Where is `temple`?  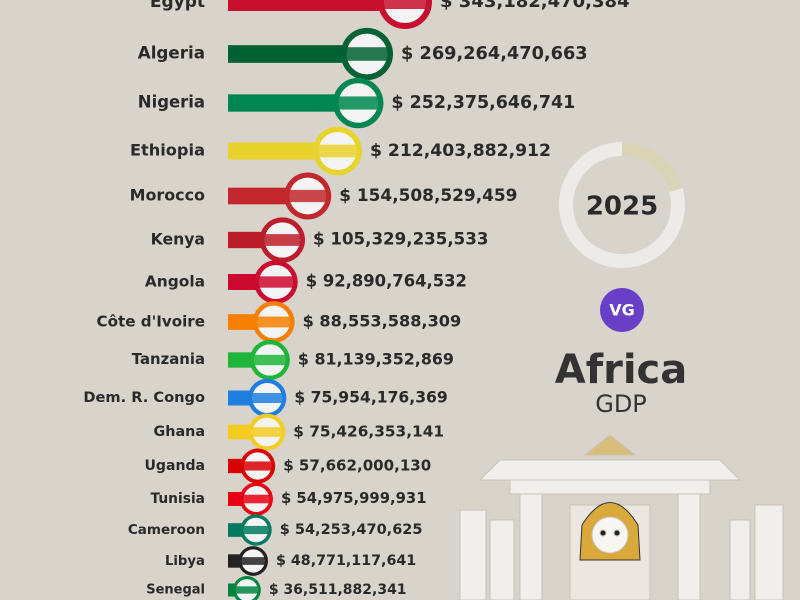
temple is located at coordinates (621, 517).